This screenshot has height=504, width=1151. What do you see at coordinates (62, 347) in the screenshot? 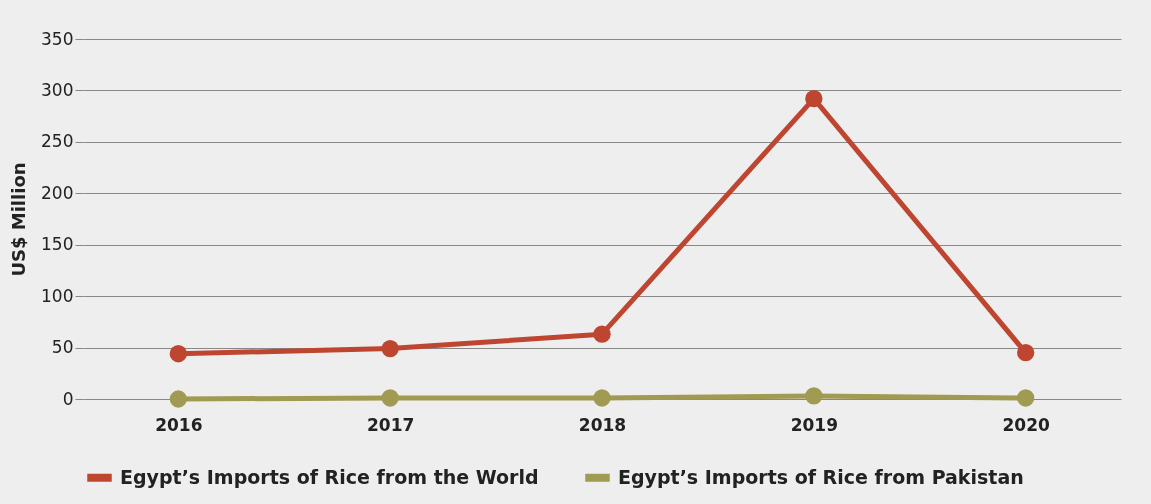
I see `y-tick-label: 50` at bounding box center [62, 347].